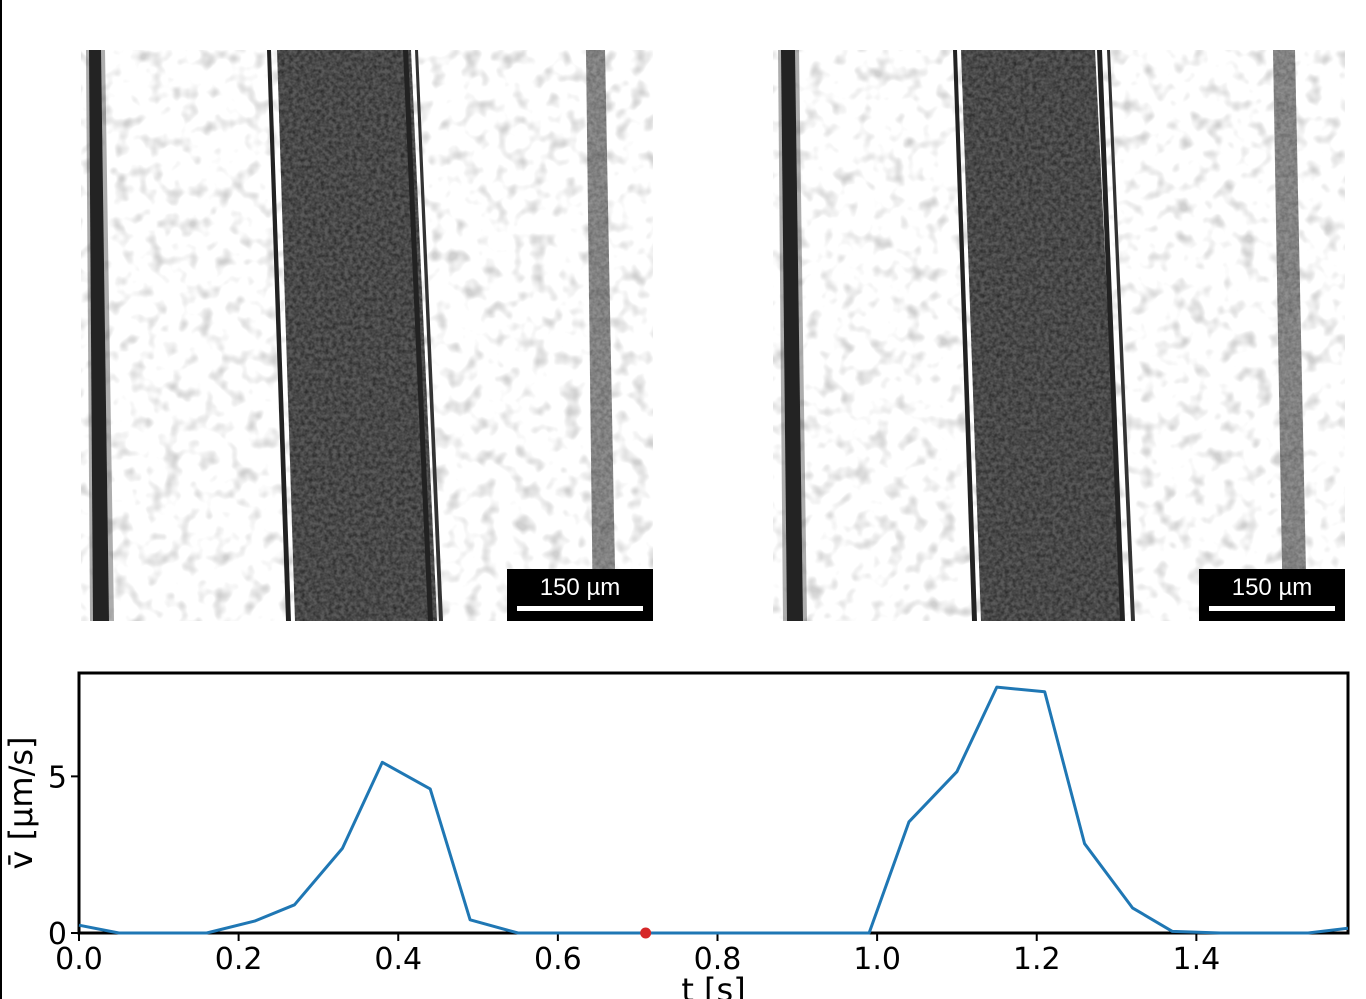 This screenshot has height=999, width=1366. What do you see at coordinates (57, 777) in the screenshot?
I see `y-tick-label: 5` at bounding box center [57, 777].